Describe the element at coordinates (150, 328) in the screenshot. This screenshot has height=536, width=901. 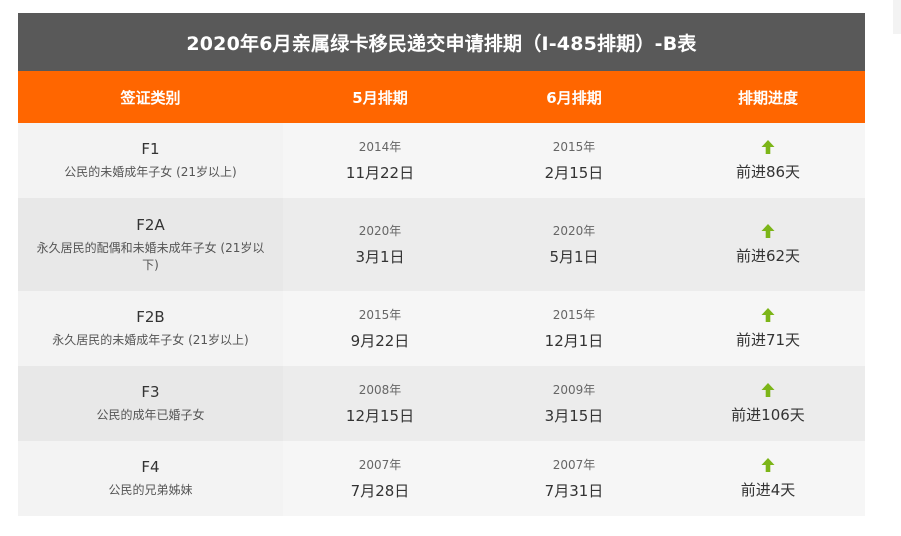
I see `category-cell: F2B 永久居民的未婚成年子女 (21岁以上)` at that location.